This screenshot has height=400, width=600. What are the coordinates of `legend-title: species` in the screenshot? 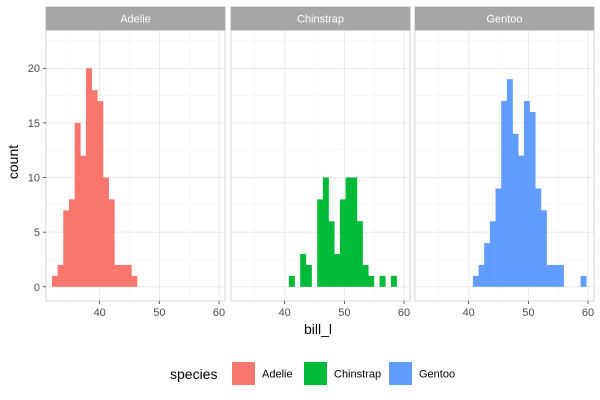 It's located at (193, 374).